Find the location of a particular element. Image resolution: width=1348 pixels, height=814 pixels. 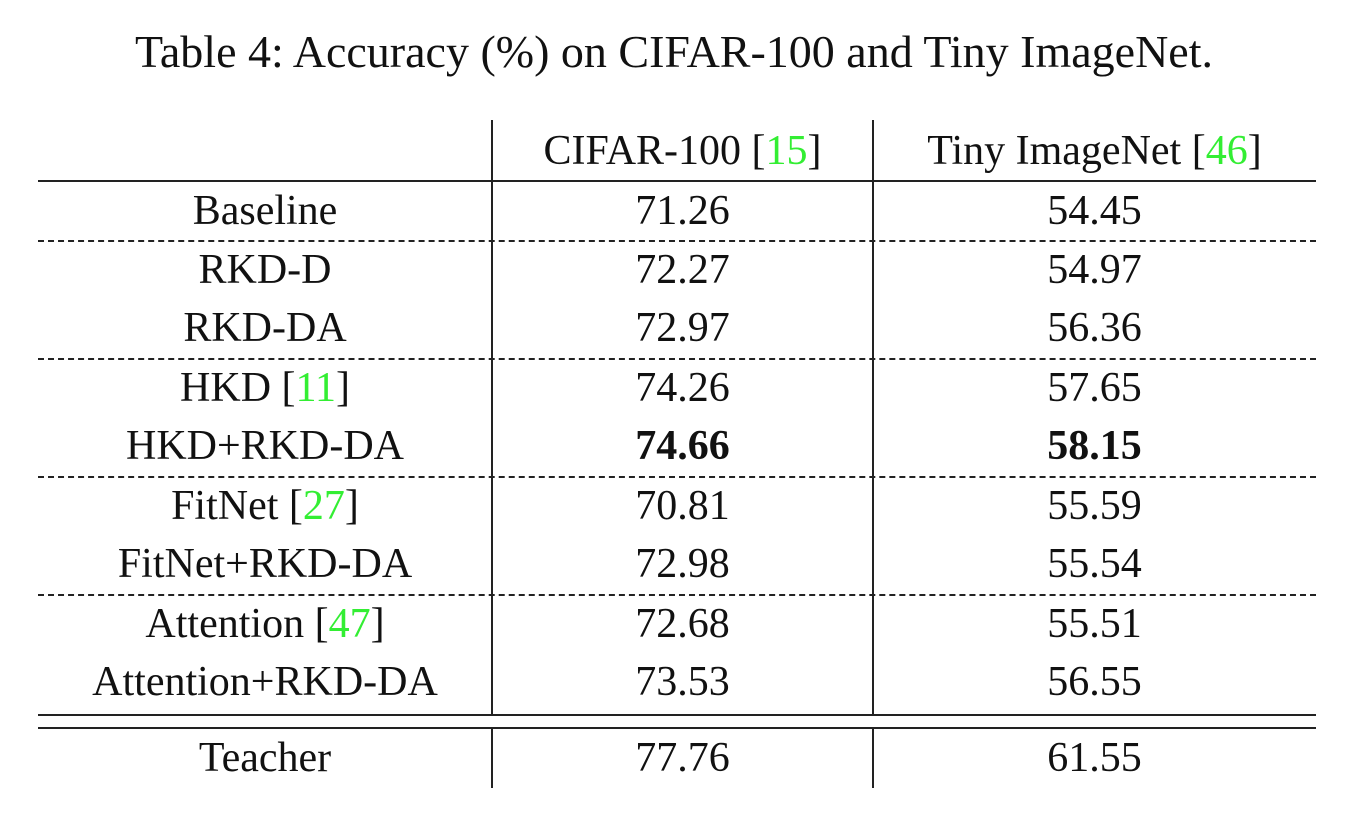

row-label: Baseline is located at coordinates (265, 211).